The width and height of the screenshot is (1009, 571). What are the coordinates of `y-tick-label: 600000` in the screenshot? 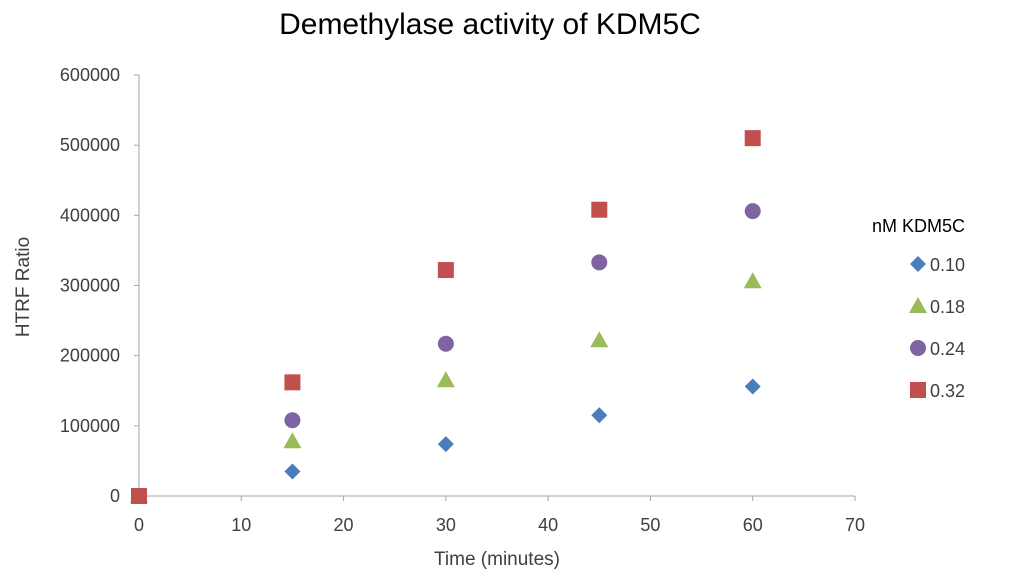 It's located at (90, 75).